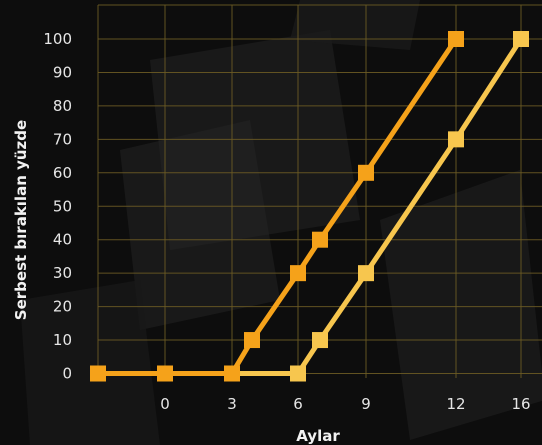  I want to click on y-axis-ticks: 0 10 20 30 40 50 60 70 80 90 100, so click(57, 206).